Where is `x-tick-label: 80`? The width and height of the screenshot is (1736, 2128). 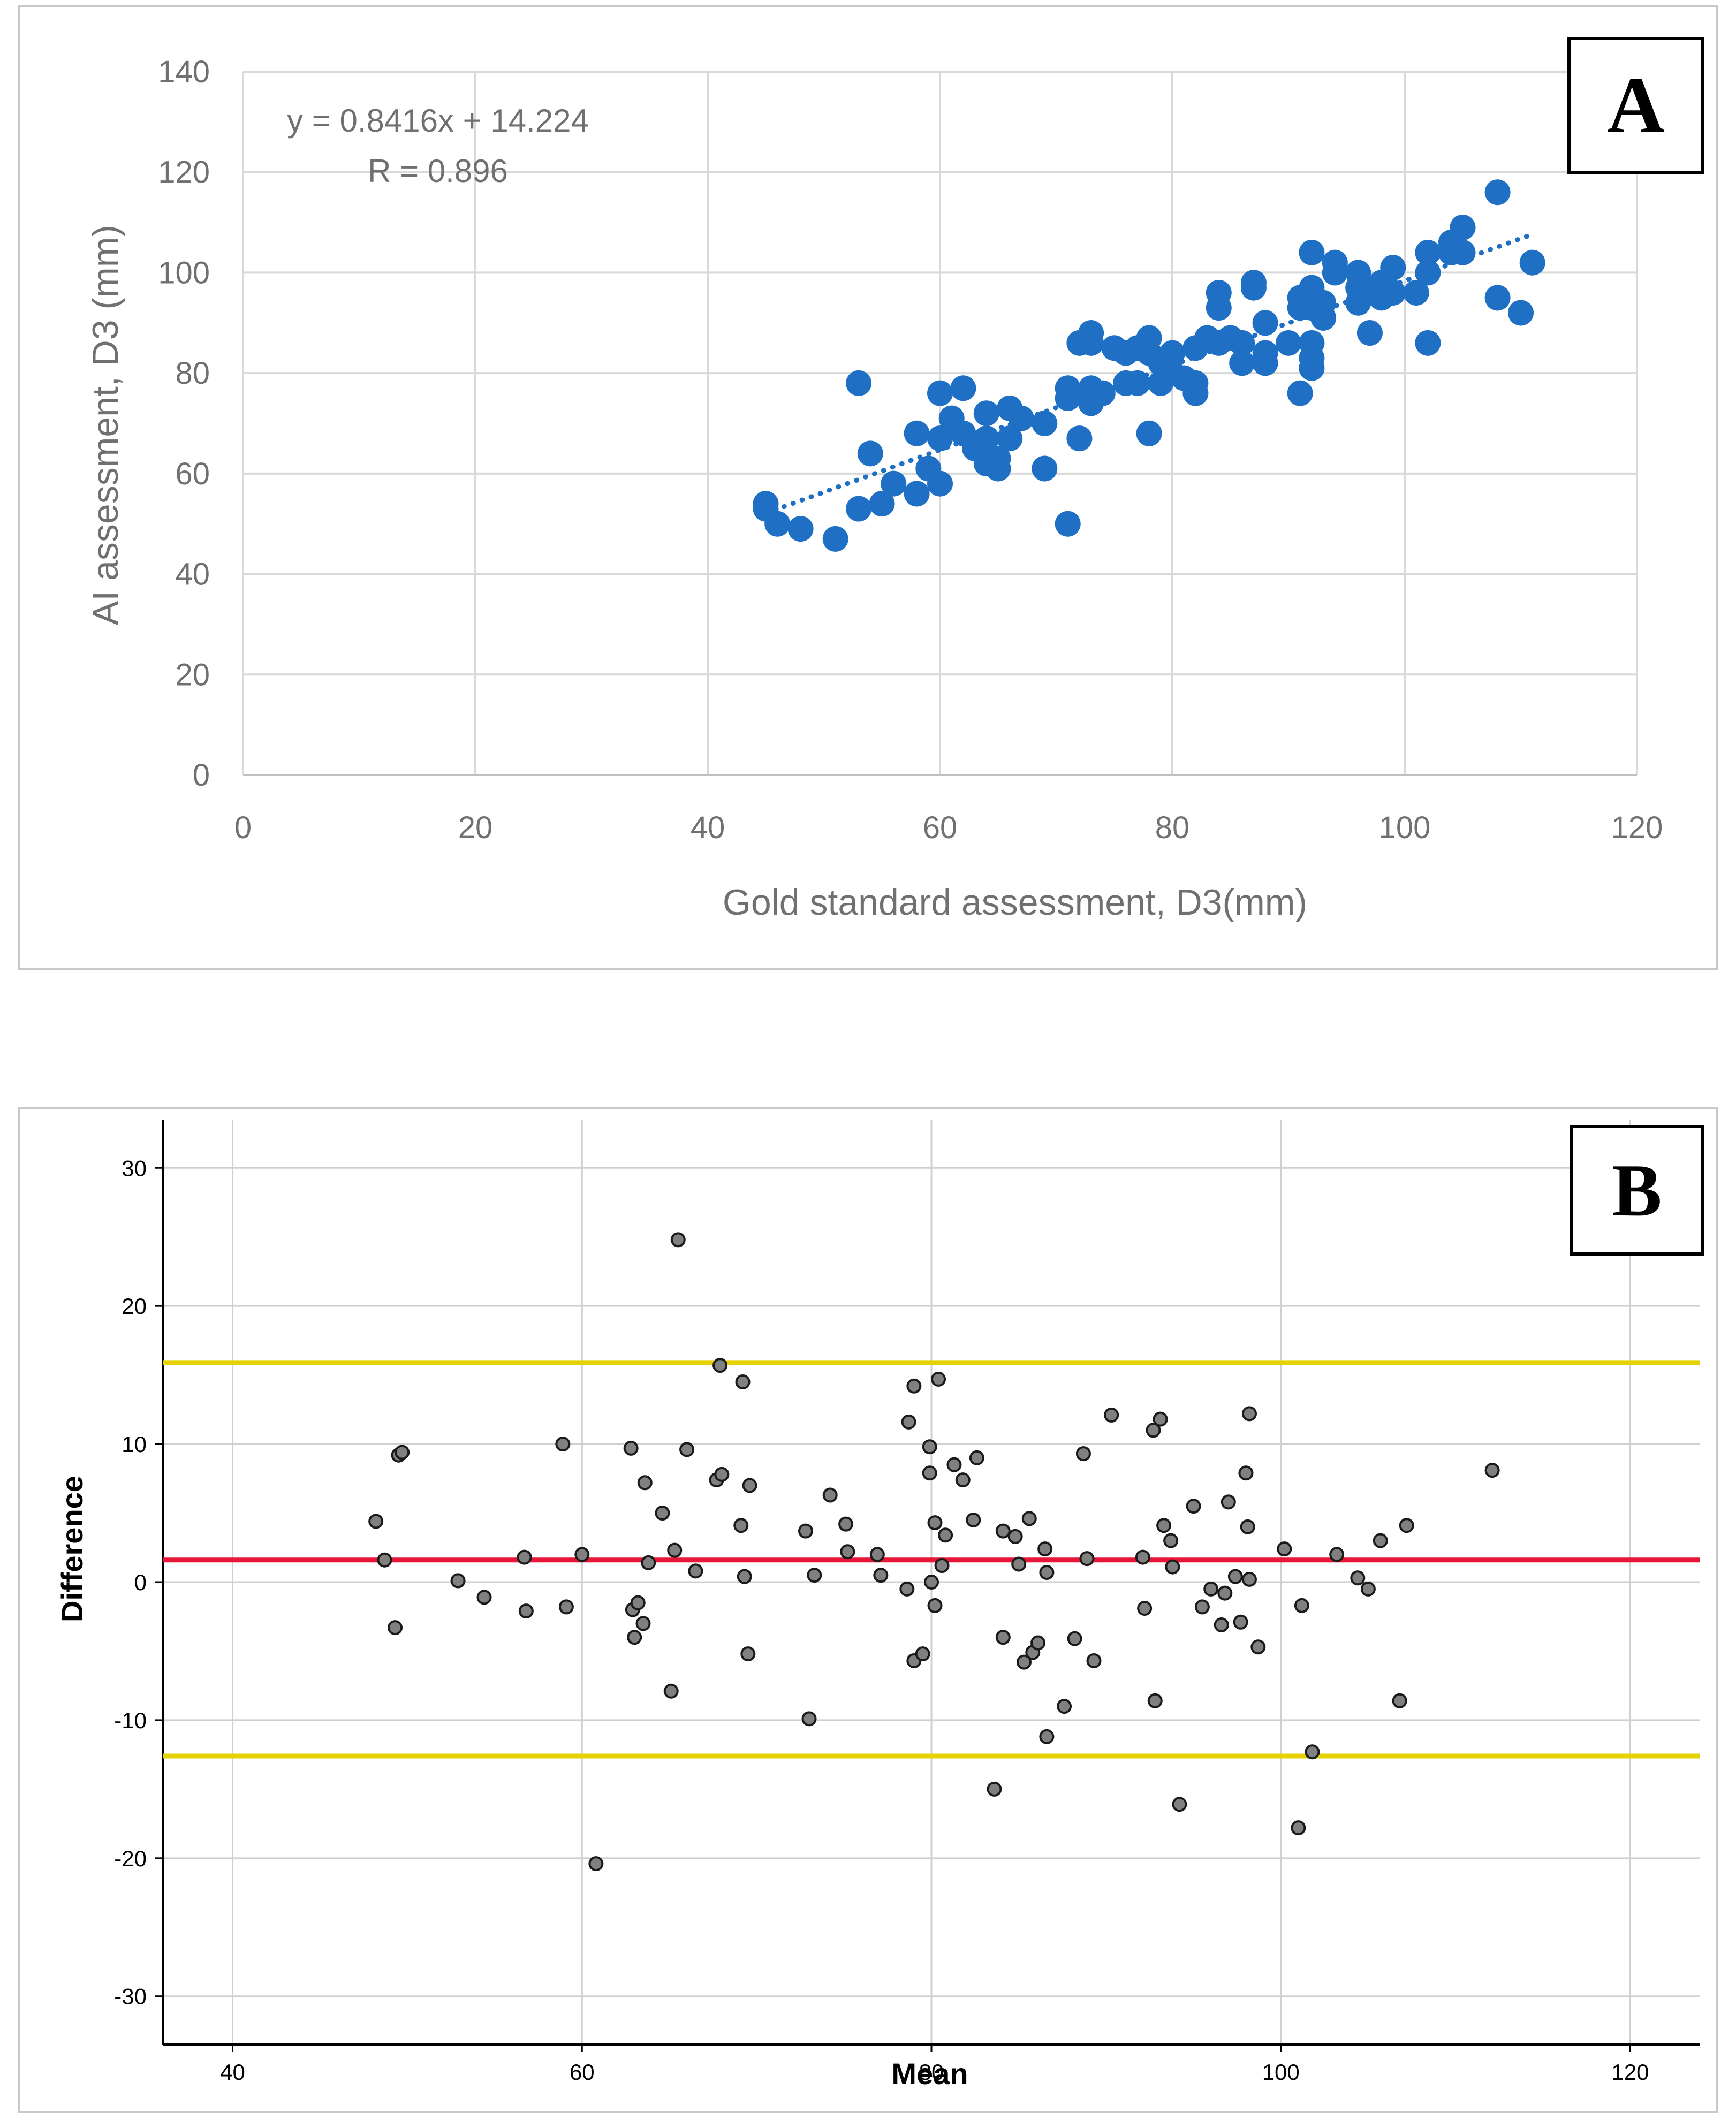 x-tick-label: 80 is located at coordinates (1172, 827).